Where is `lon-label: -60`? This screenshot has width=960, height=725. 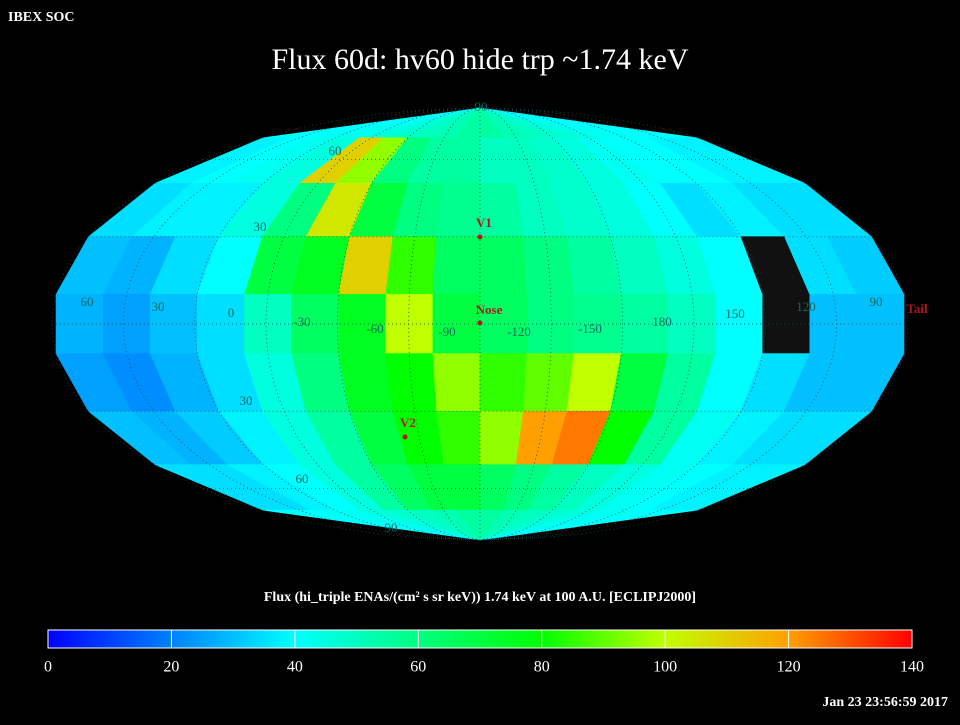 lon-label: -60 is located at coordinates (374, 328).